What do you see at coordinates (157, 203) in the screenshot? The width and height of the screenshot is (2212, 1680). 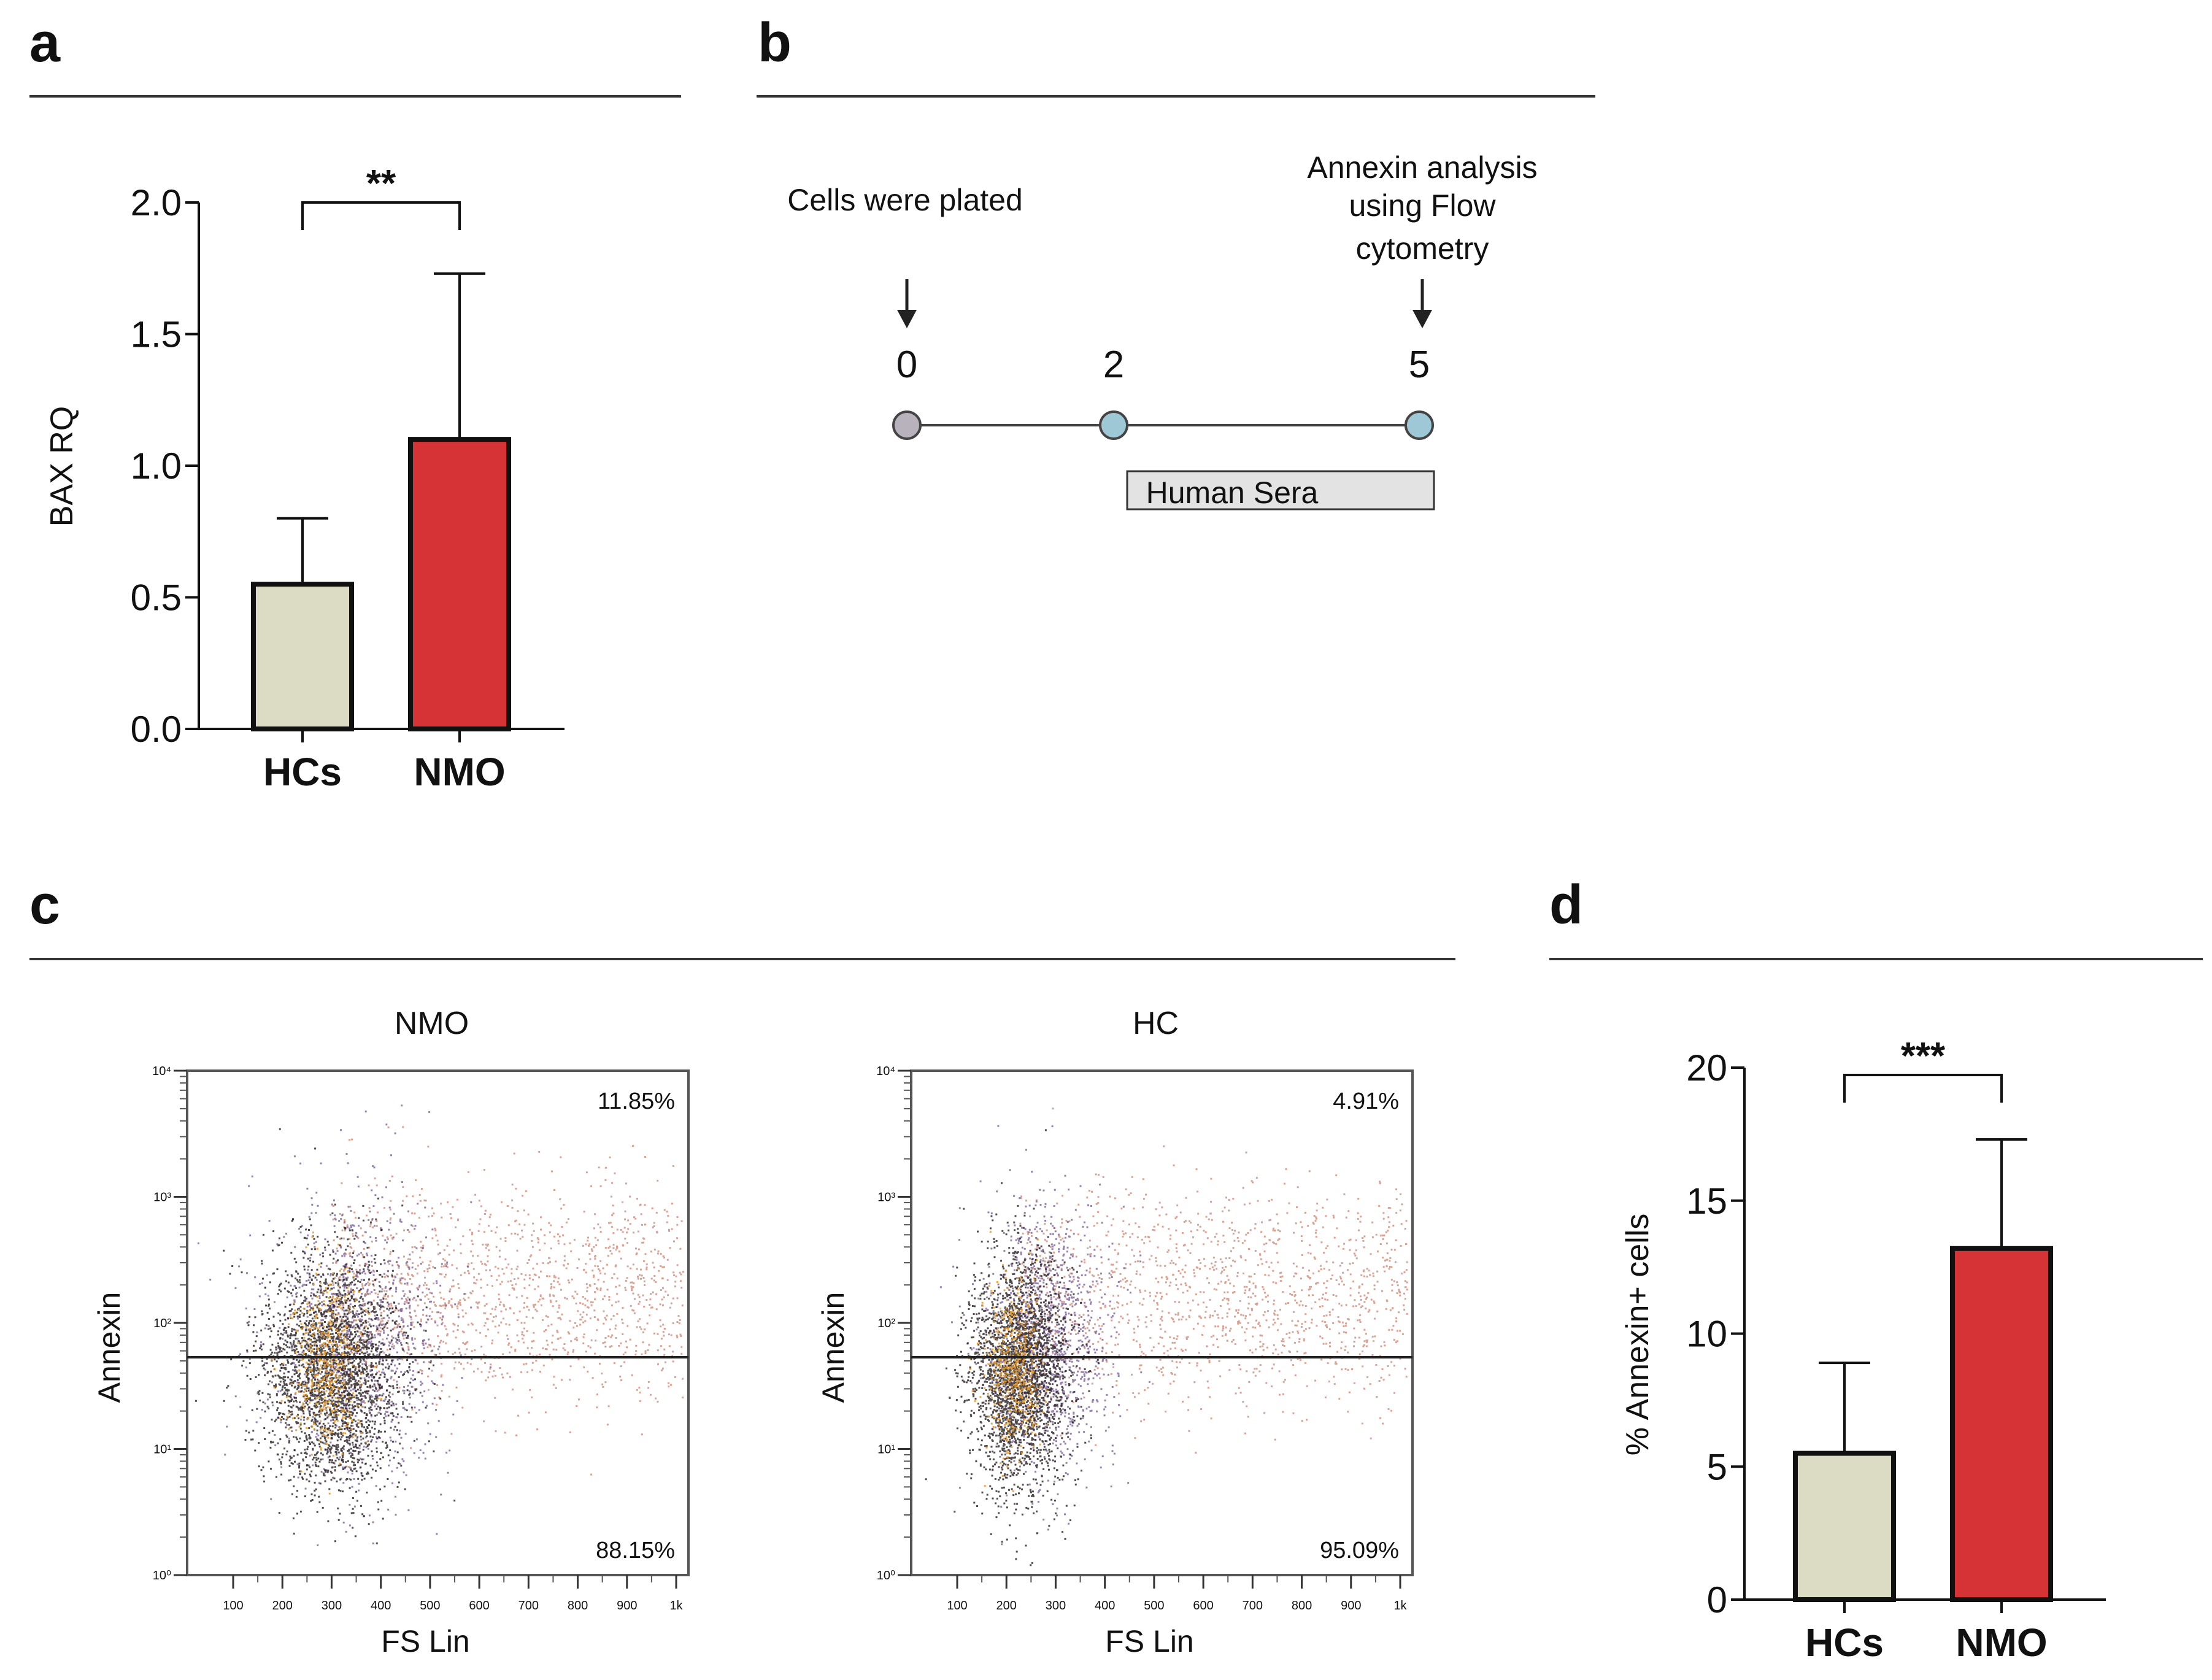 I see `y-tick-label: 2.0` at bounding box center [157, 203].